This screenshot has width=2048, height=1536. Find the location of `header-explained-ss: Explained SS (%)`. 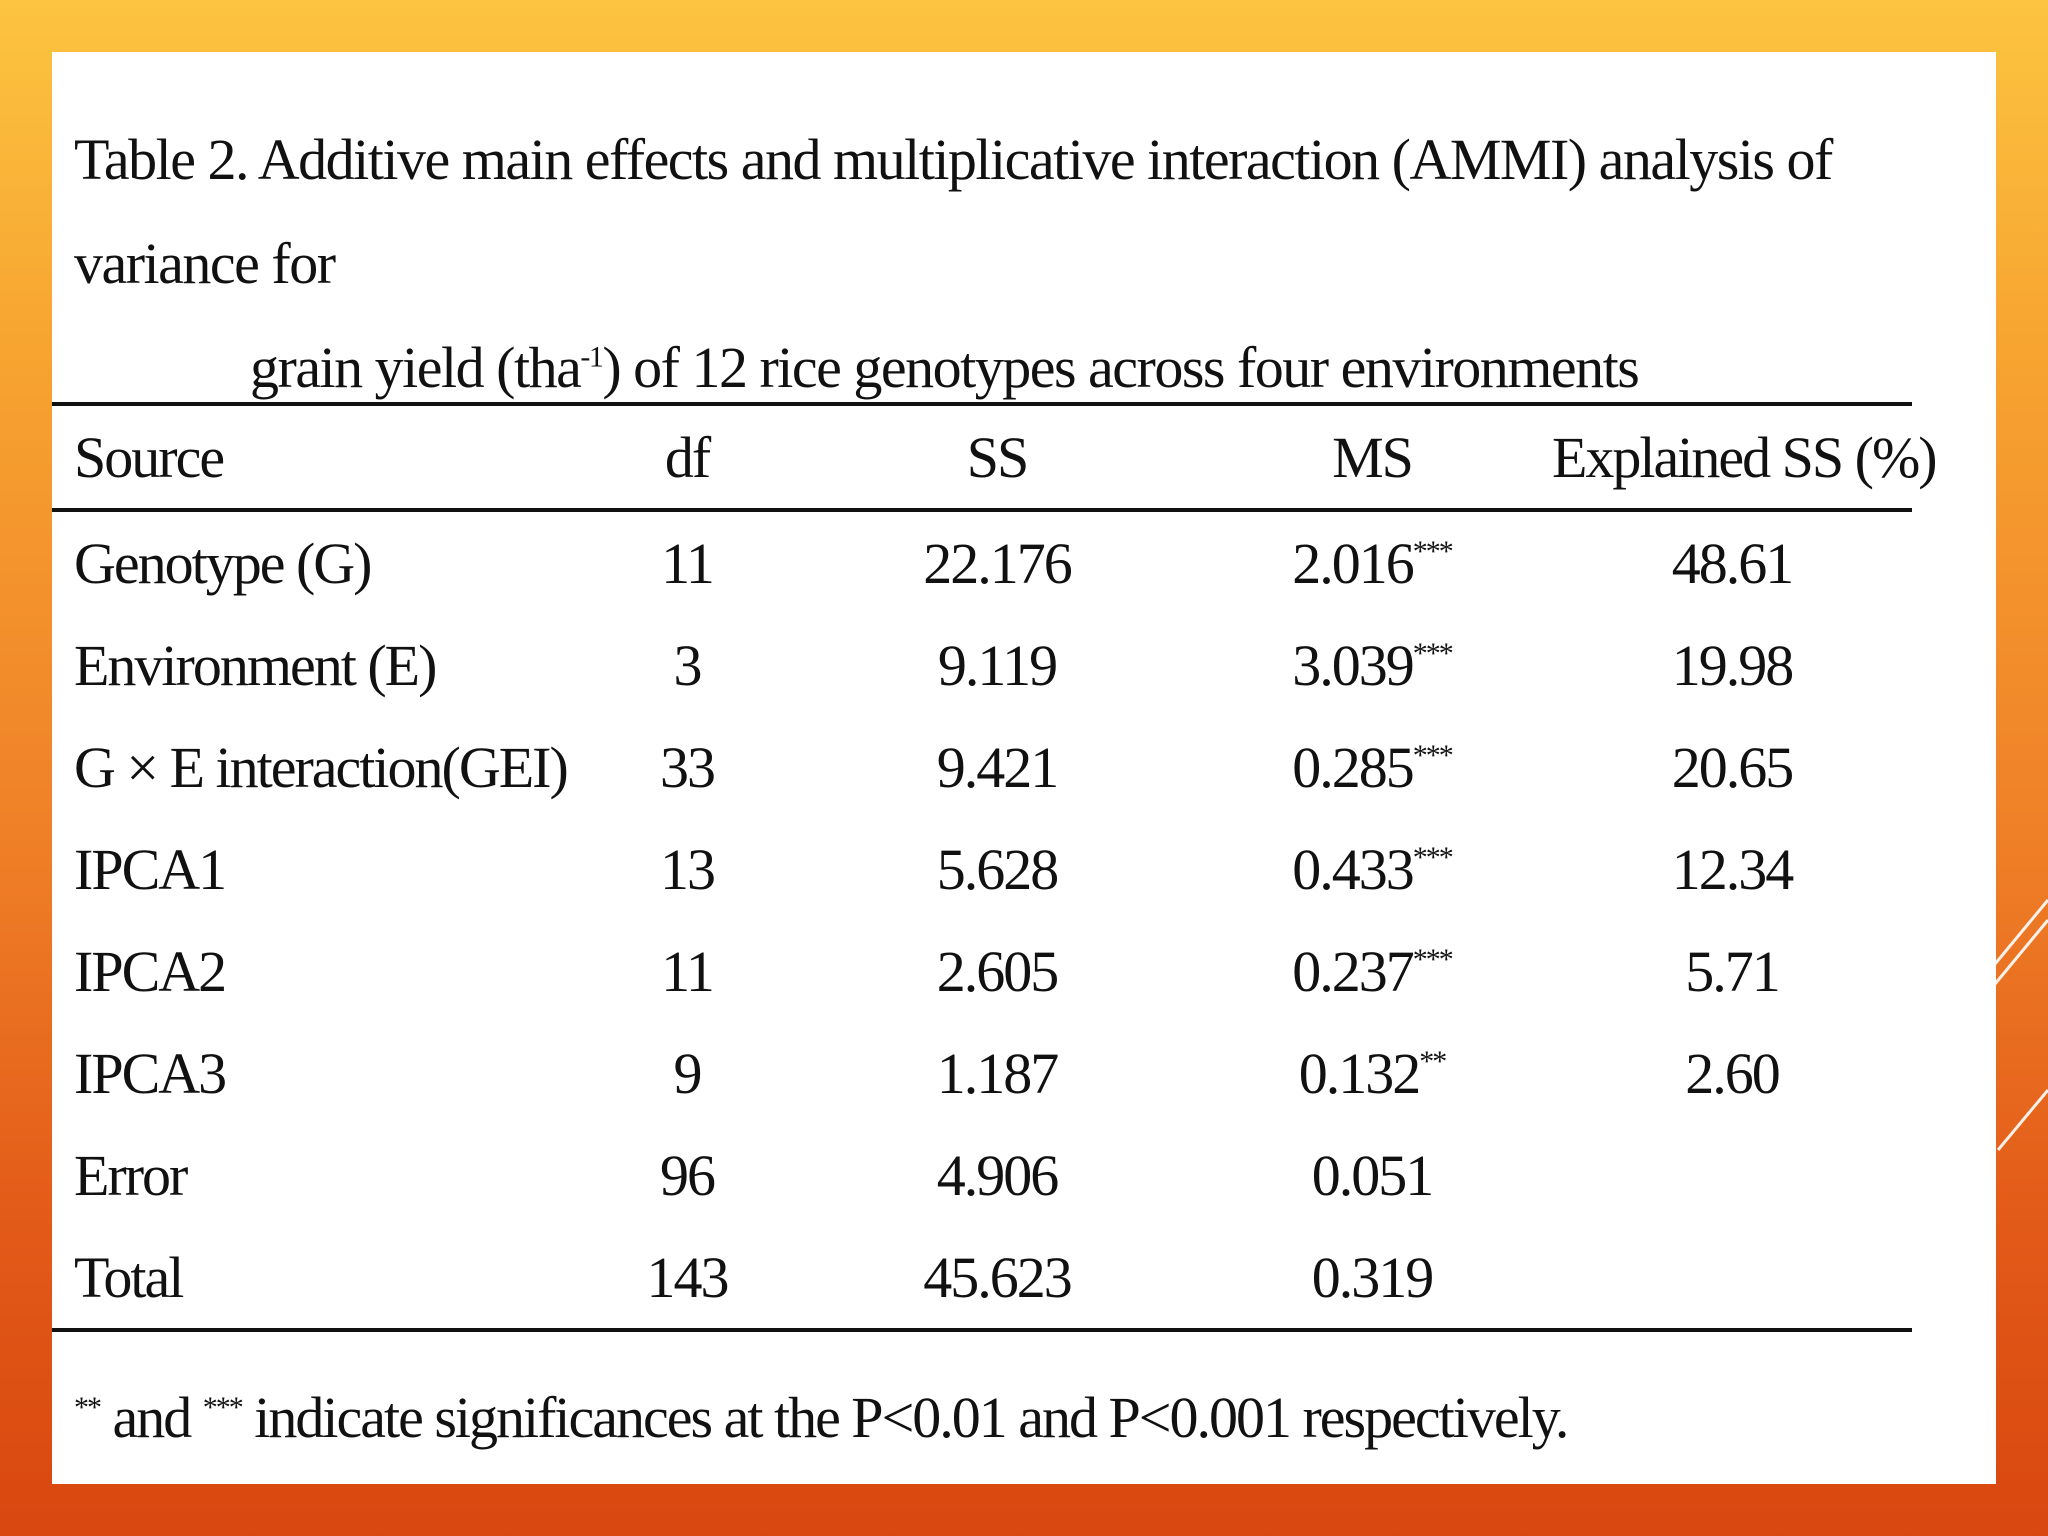

header-explained-ss: Explained SS (%) is located at coordinates (1745, 457).